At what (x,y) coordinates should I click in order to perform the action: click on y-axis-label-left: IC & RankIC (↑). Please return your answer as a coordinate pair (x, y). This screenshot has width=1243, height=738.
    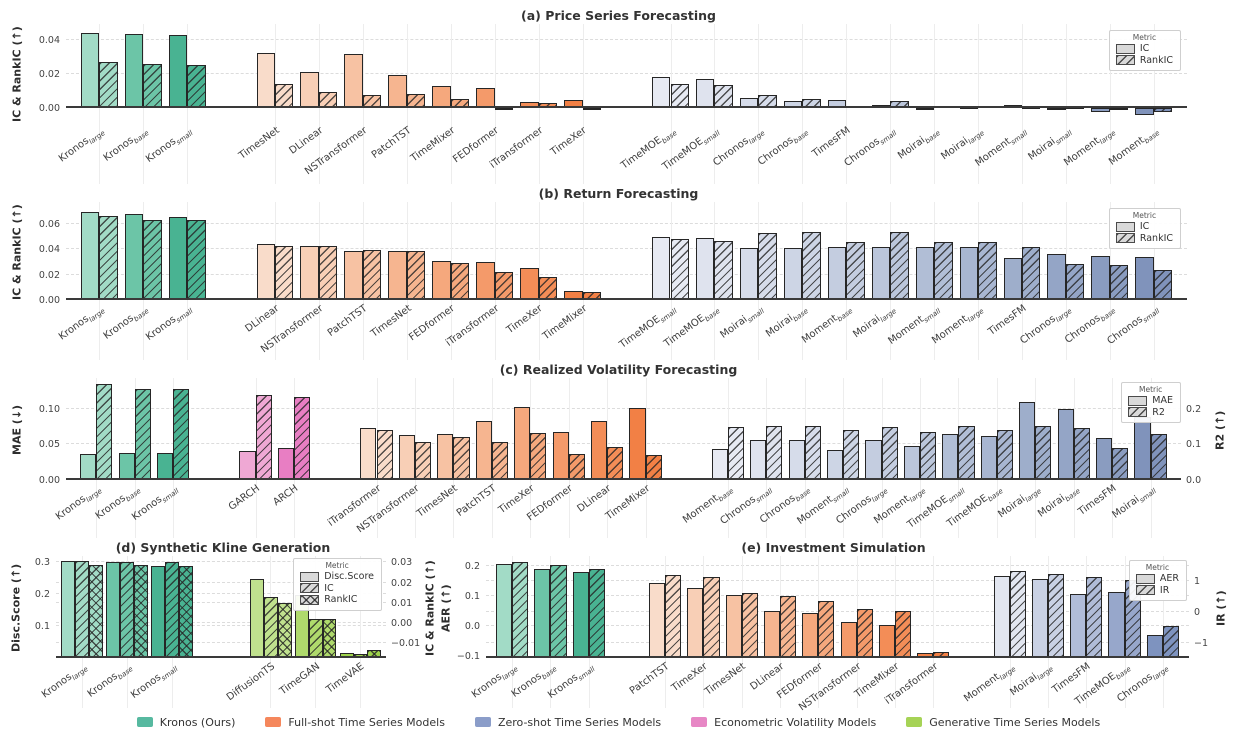
    Looking at the image, I should click on (17, 74).